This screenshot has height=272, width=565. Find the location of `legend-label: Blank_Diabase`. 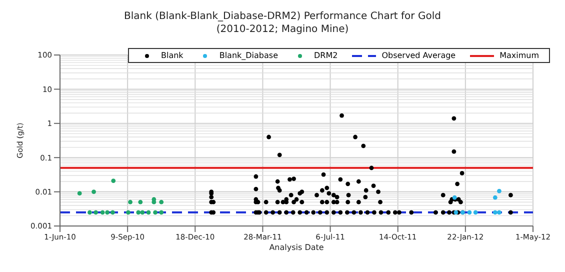

legend-label: Blank_Diabase is located at coordinates (248, 55).